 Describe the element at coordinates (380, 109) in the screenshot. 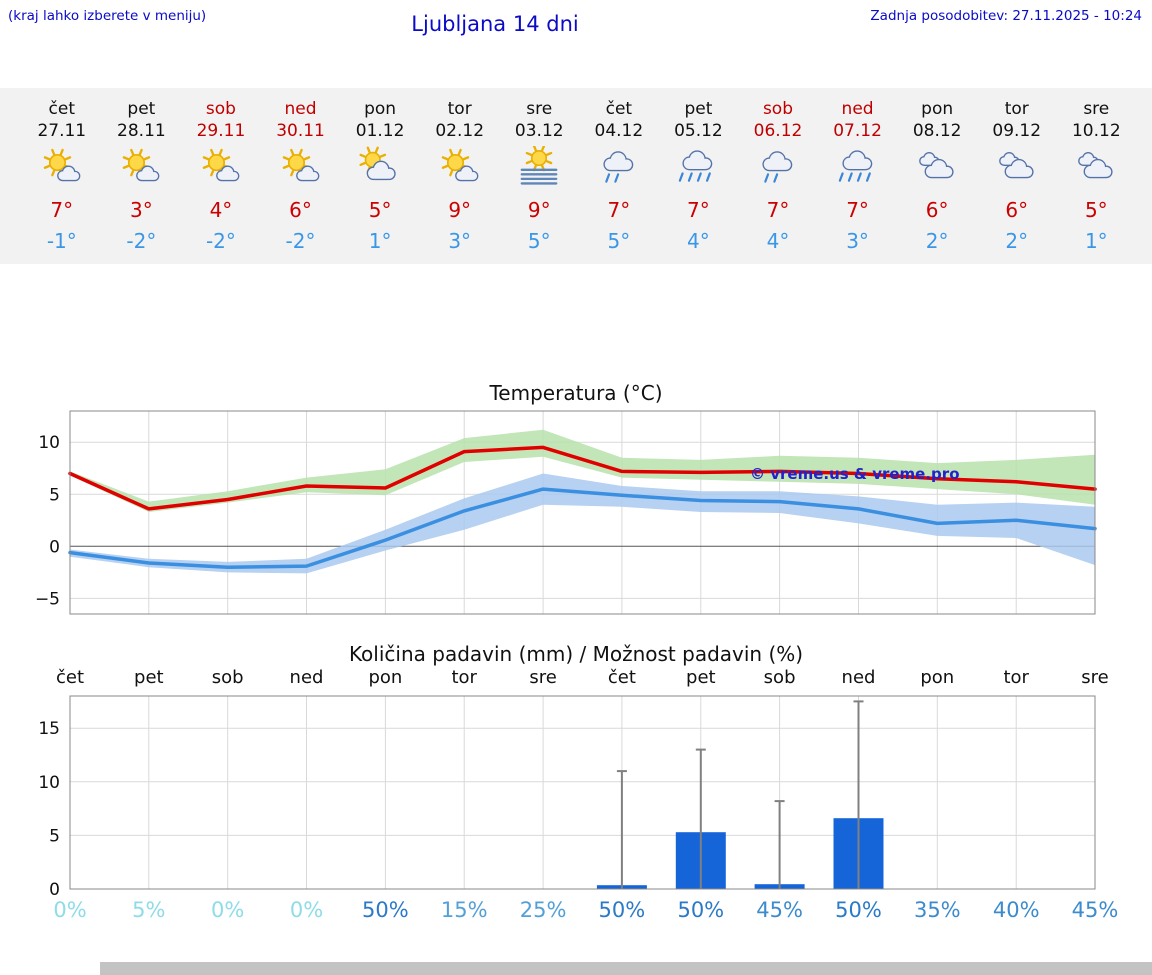

I see `day-name: pon` at that location.